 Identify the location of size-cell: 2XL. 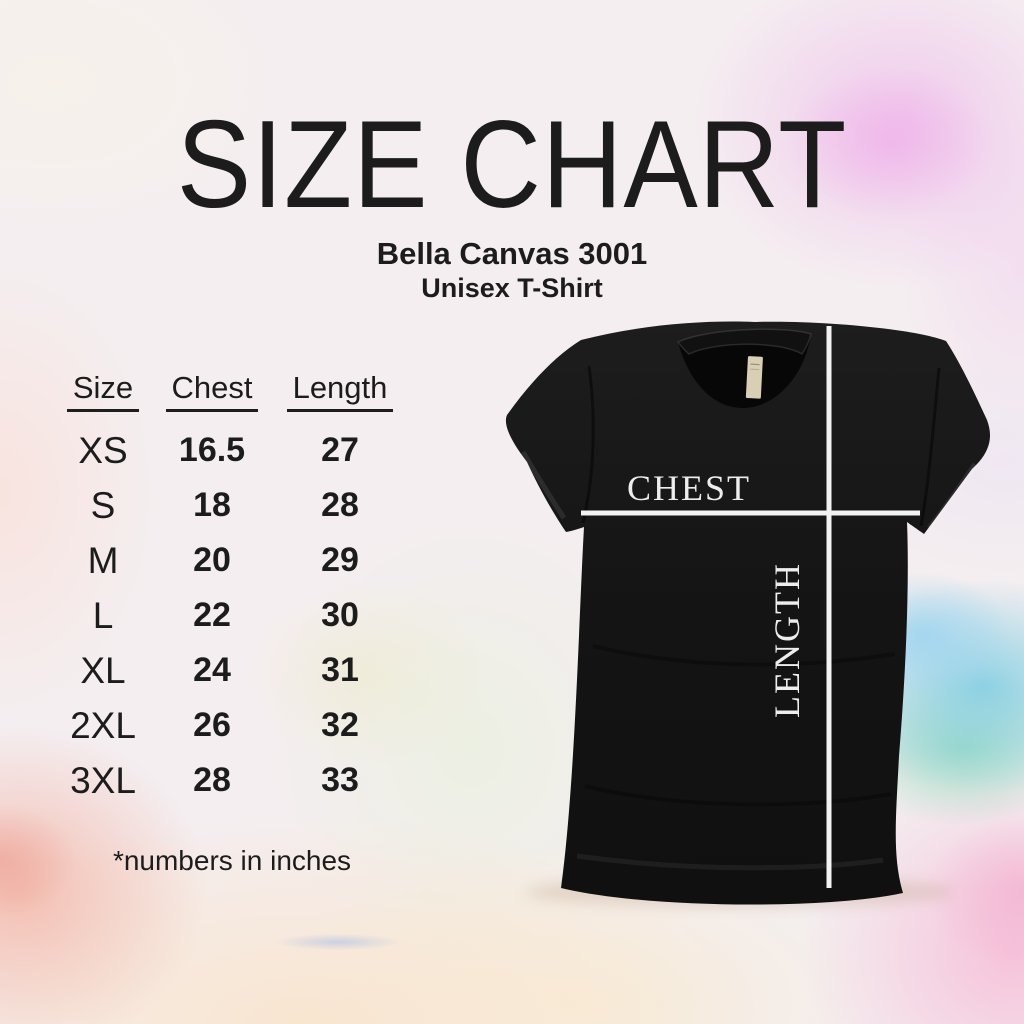
(103, 725).